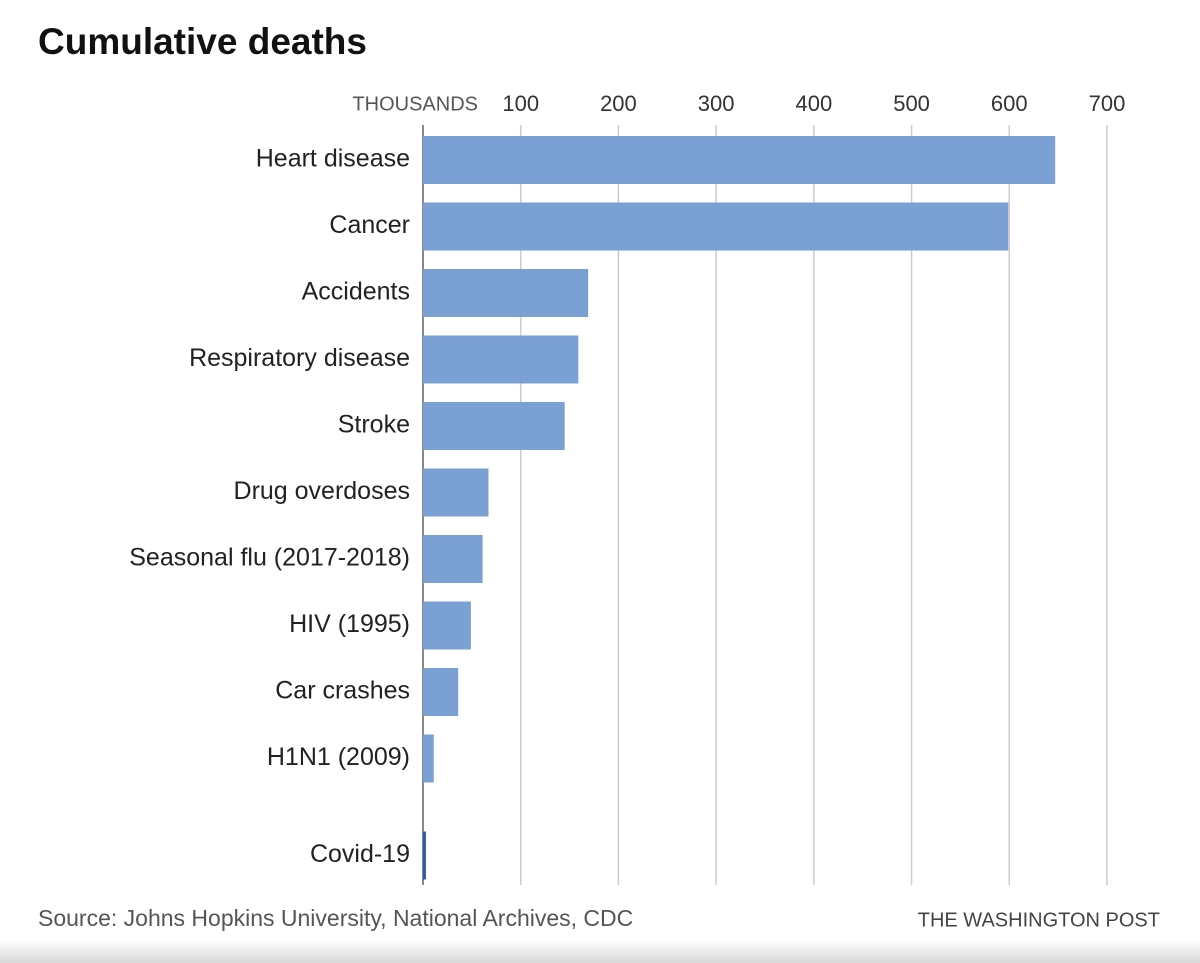  What do you see at coordinates (600, 951) in the screenshot?
I see `bottom-fade` at bounding box center [600, 951].